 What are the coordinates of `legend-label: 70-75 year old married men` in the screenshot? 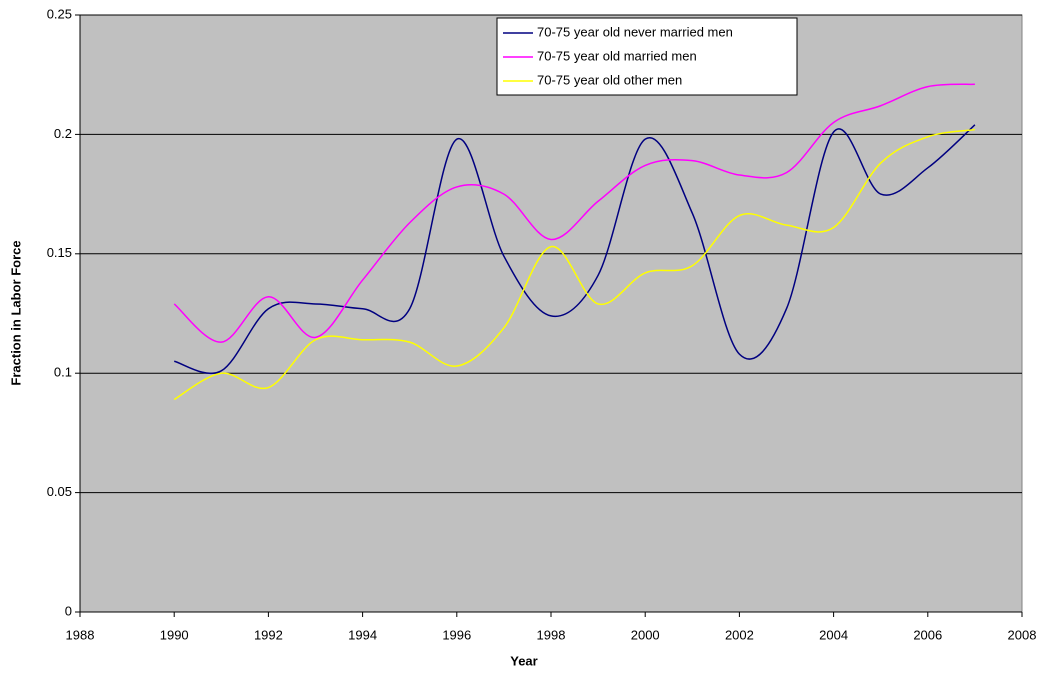 It's located at (617, 55).